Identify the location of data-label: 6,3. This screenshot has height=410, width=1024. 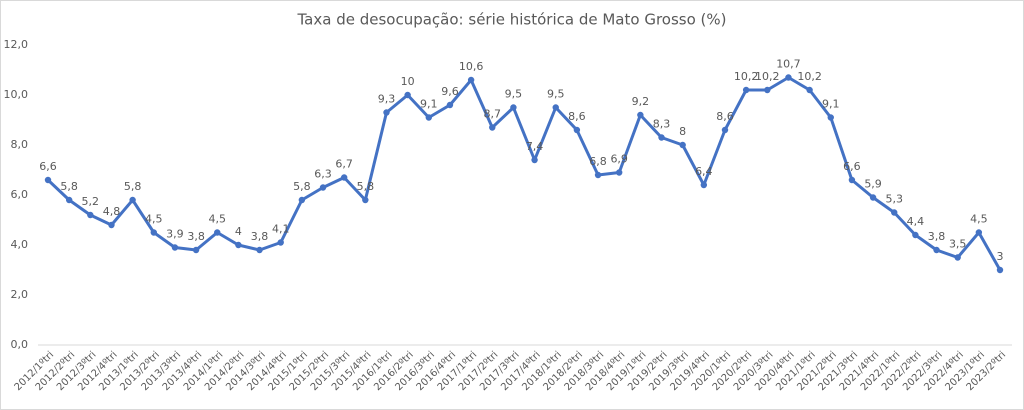
(323, 174).